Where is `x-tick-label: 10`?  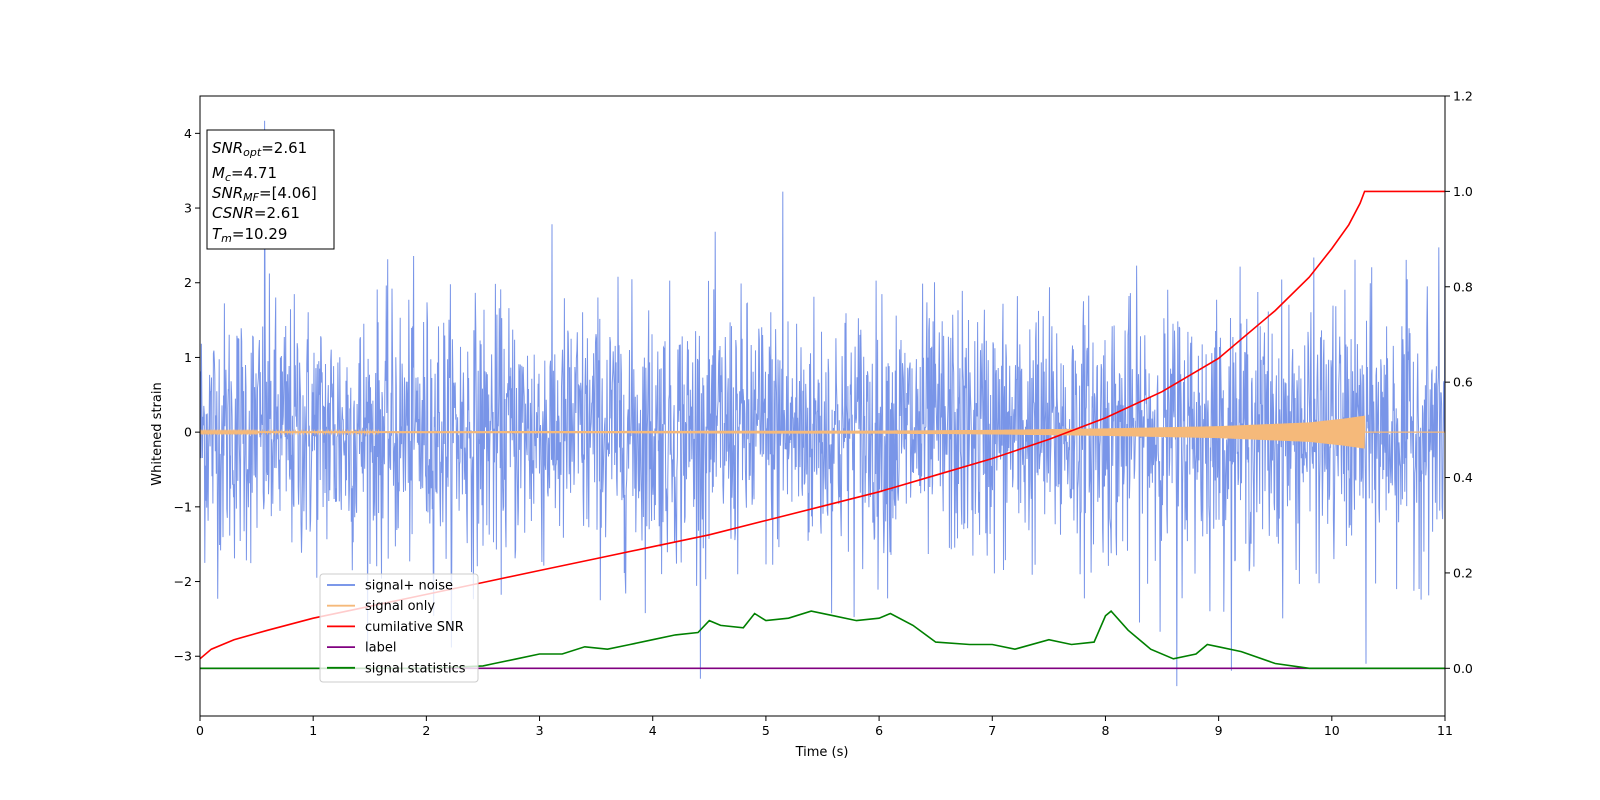
x-tick-label: 10 is located at coordinates (1332, 730).